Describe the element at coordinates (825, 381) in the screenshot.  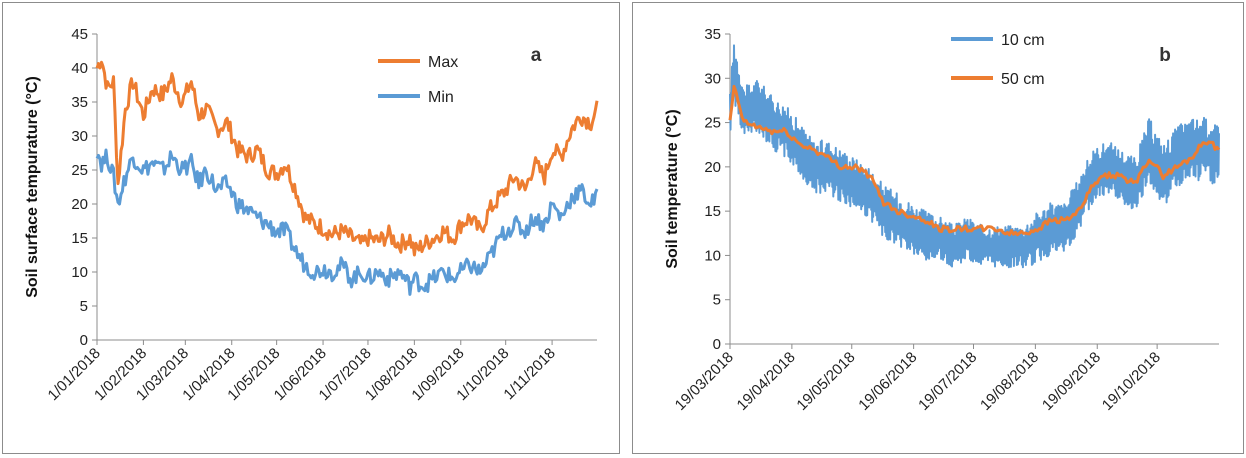
I see `x-tick-label: 19/05/2018` at that location.